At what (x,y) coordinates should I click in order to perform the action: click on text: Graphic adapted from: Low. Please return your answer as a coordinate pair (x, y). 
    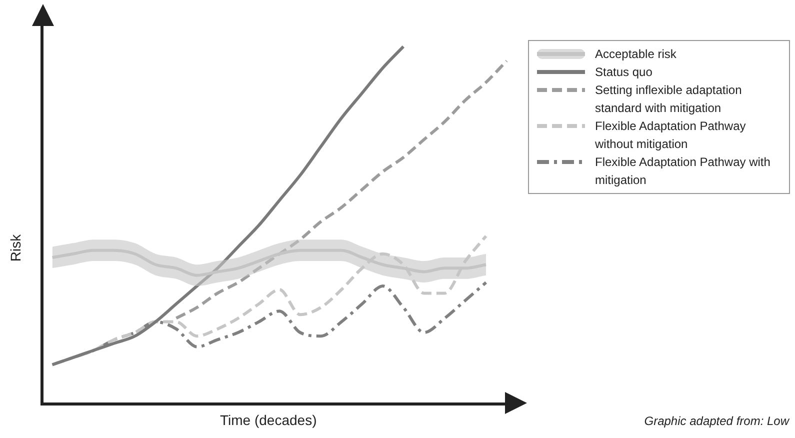
    Looking at the image, I should click on (716, 421).